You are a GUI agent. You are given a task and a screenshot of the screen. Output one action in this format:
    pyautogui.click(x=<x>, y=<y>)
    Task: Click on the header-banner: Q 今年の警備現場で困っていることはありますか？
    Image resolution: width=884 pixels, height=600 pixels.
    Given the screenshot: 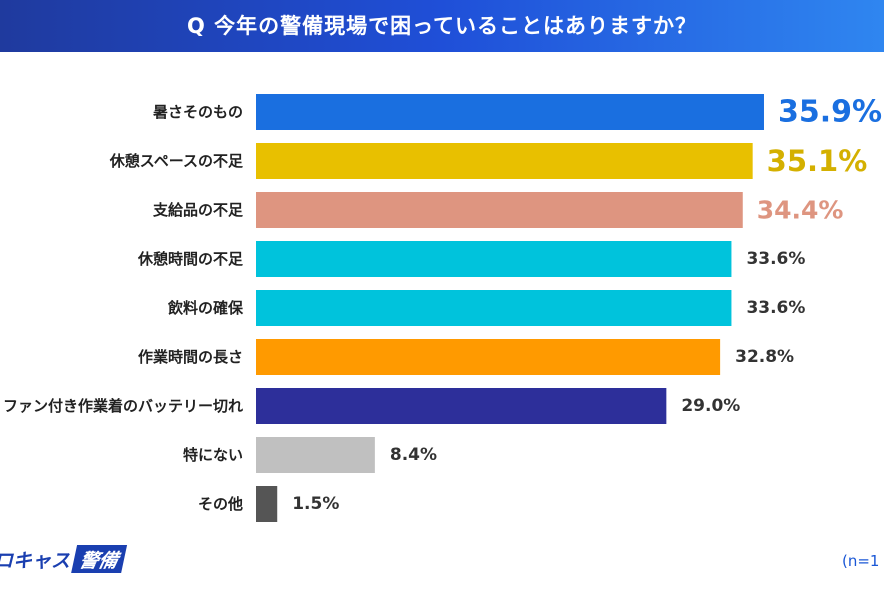 What is the action you would take?
    pyautogui.click(x=442, y=26)
    